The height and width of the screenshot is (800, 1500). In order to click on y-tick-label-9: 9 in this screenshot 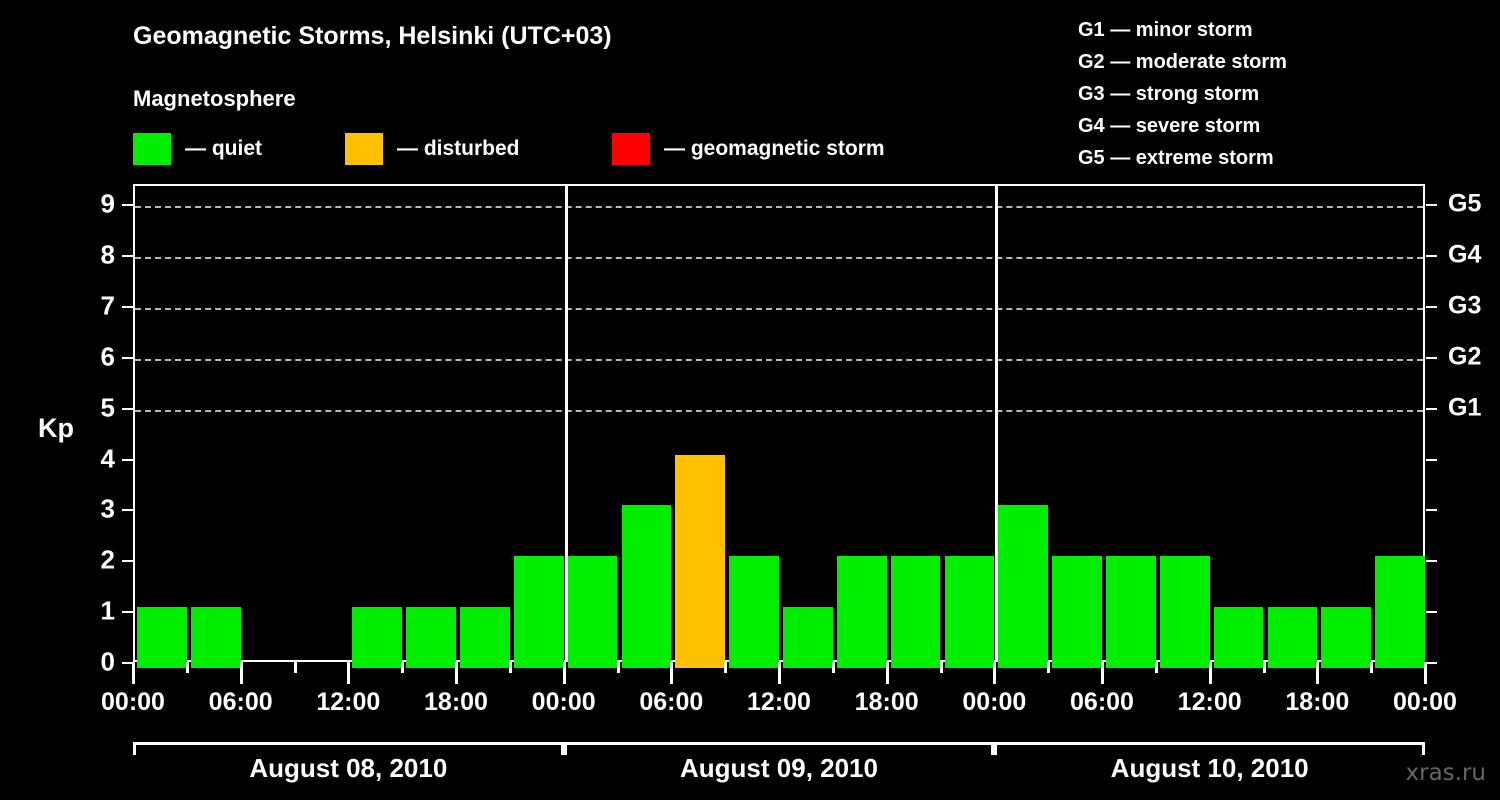, I will do `click(107, 203)`.